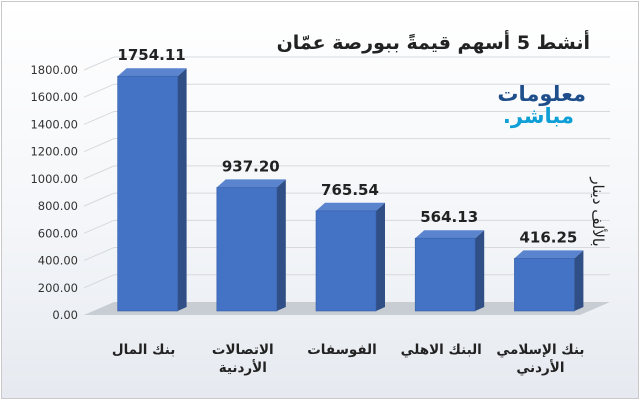 The image size is (640, 400). Describe the element at coordinates (151, 55) in the screenshot. I see `bar-value-label: 1754.11` at that location.